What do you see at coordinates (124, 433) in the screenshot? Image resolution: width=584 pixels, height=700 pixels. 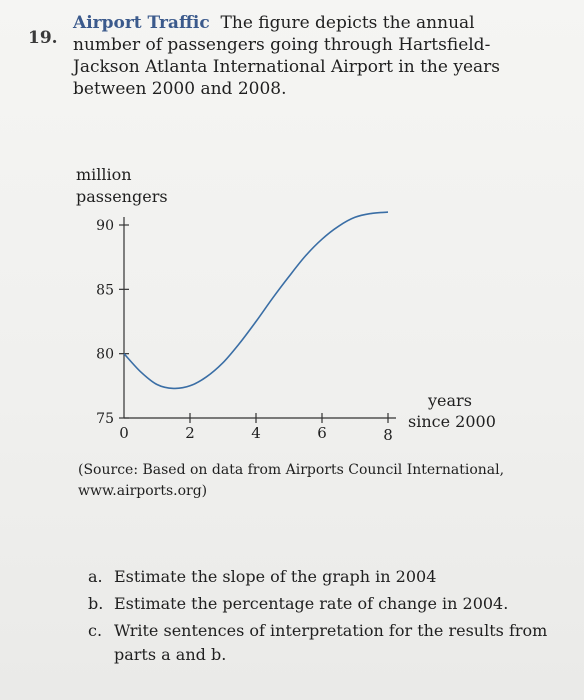 I see `x-tick-label: 0` at bounding box center [124, 433].